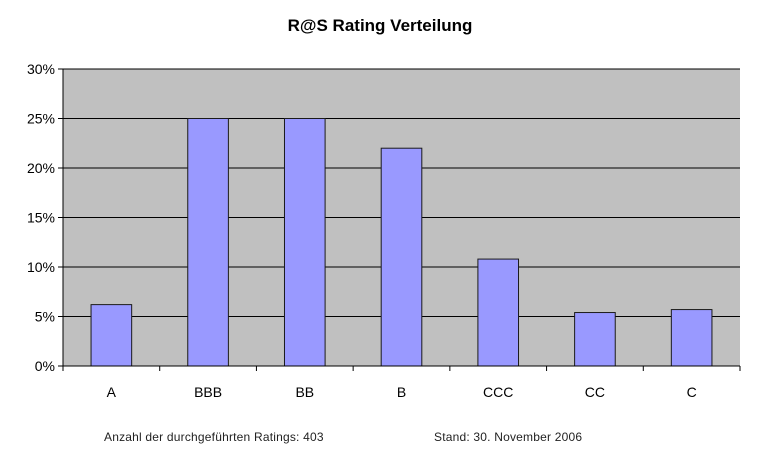 The width and height of the screenshot is (760, 450). I want to click on y-tick-label: 25%, so click(41, 119).